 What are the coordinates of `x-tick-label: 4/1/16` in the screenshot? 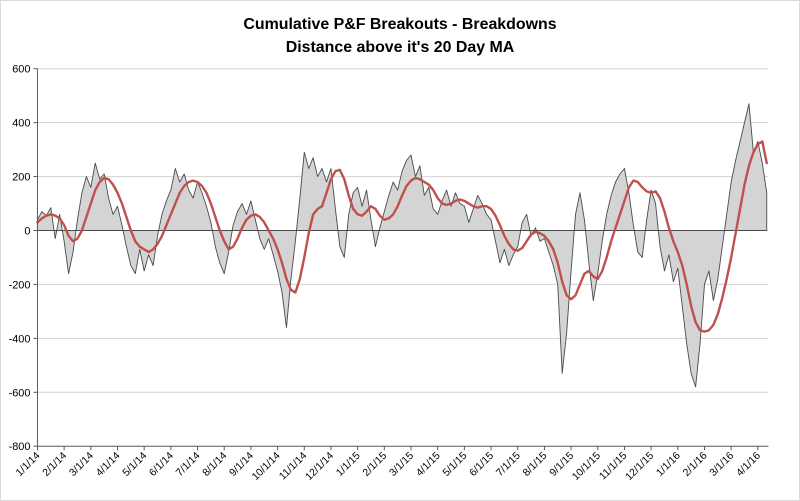 It's located at (749, 464).